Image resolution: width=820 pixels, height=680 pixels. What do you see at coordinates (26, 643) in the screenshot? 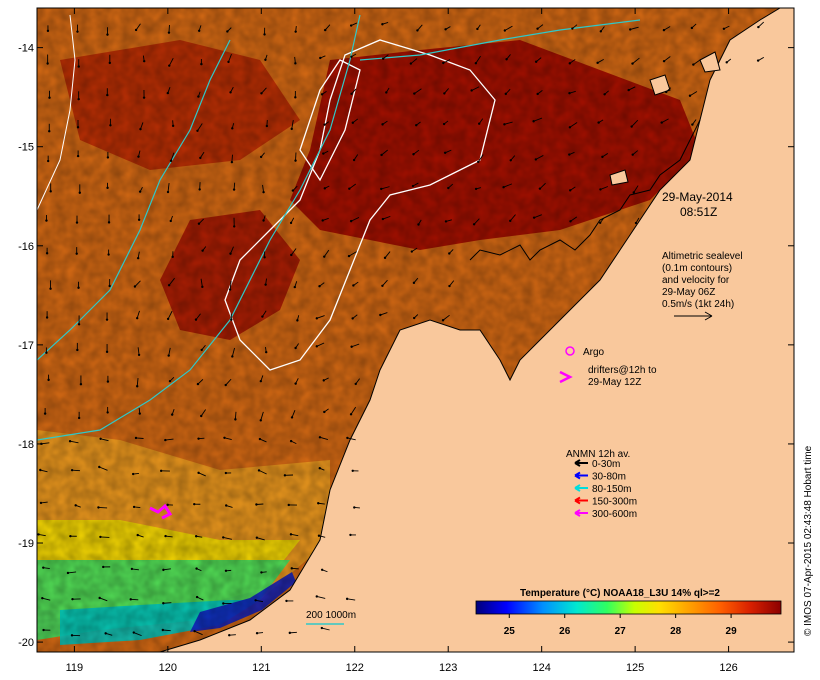
I see `lat-tick-label: -20` at bounding box center [26, 643].